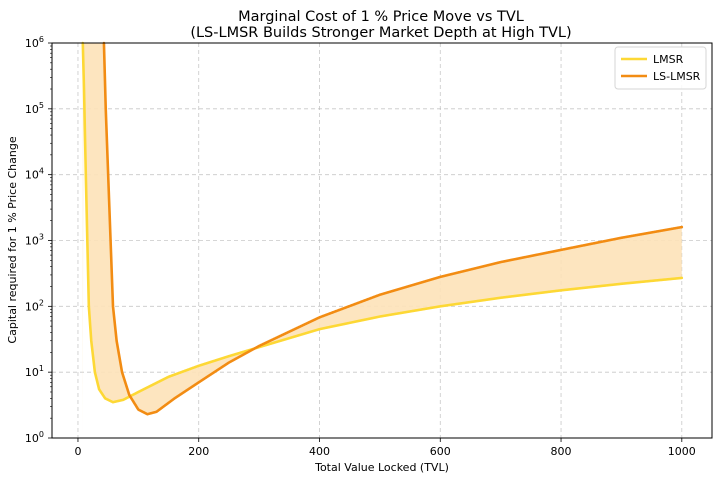 Image resolution: width=720 pixels, height=481 pixels. I want to click on y-tick-label: 10⁰, so click(34, 437).